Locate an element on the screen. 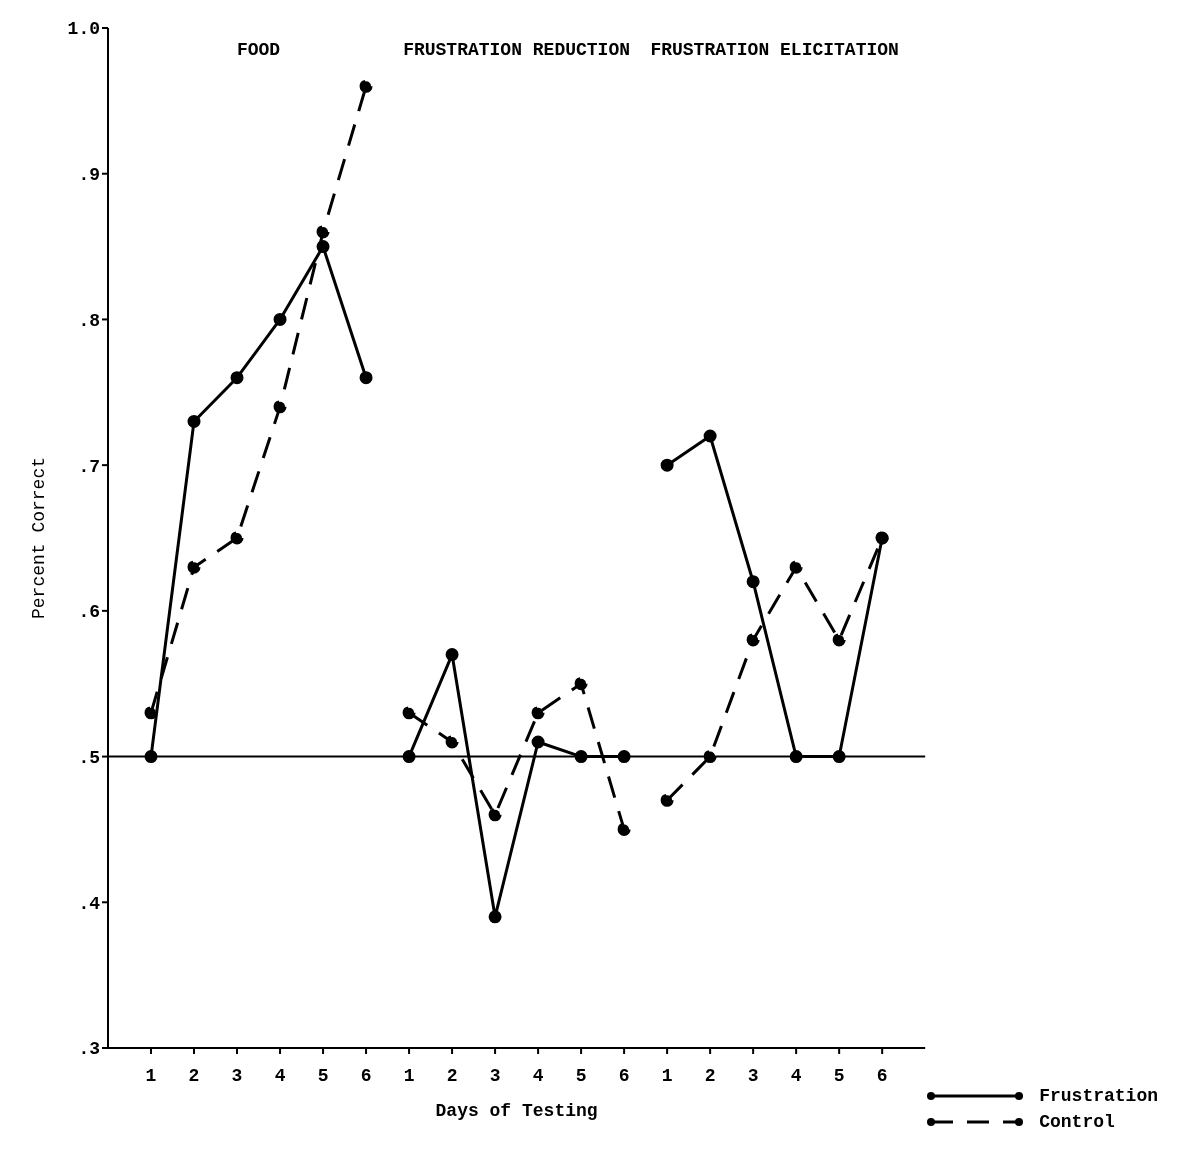 This screenshot has width=1193, height=1159. y-tick-label: .3 is located at coordinates (89, 1049).